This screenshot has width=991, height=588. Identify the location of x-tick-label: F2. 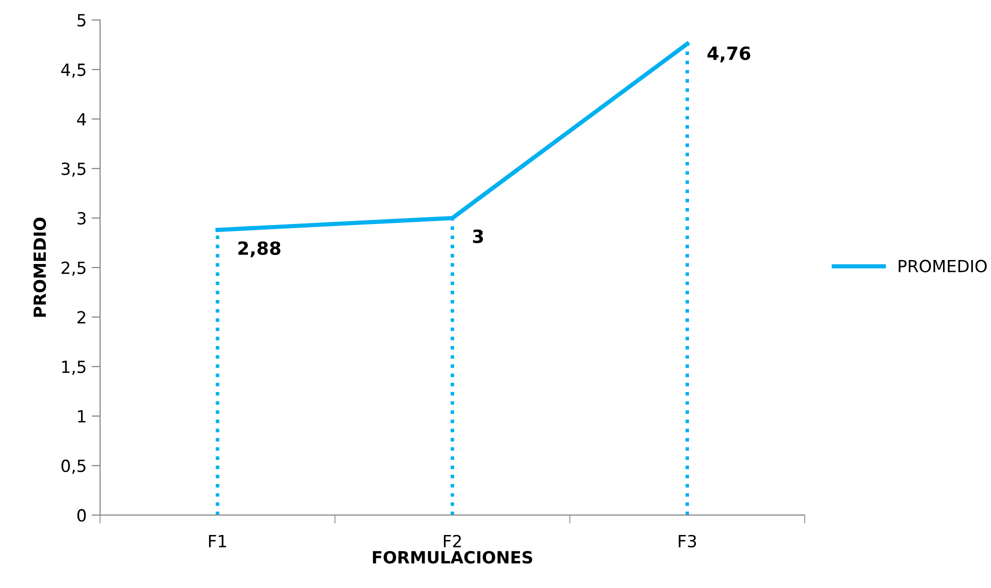
(452, 541).